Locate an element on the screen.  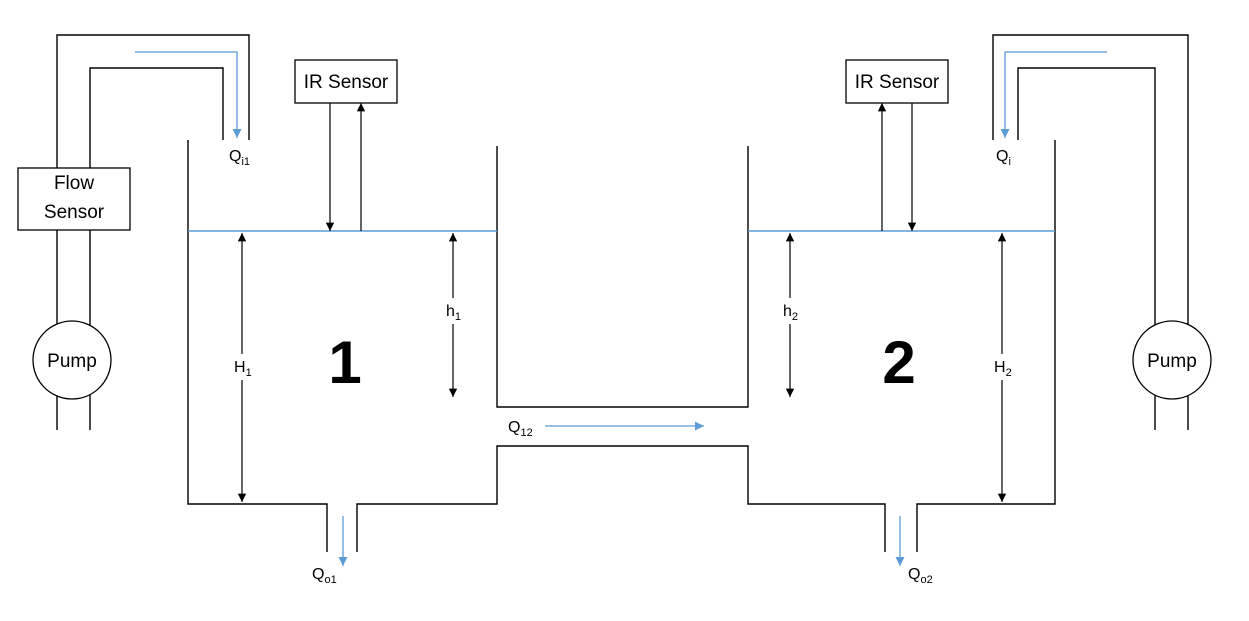
interconnect-flow-label: Q12 is located at coordinates (520, 429).